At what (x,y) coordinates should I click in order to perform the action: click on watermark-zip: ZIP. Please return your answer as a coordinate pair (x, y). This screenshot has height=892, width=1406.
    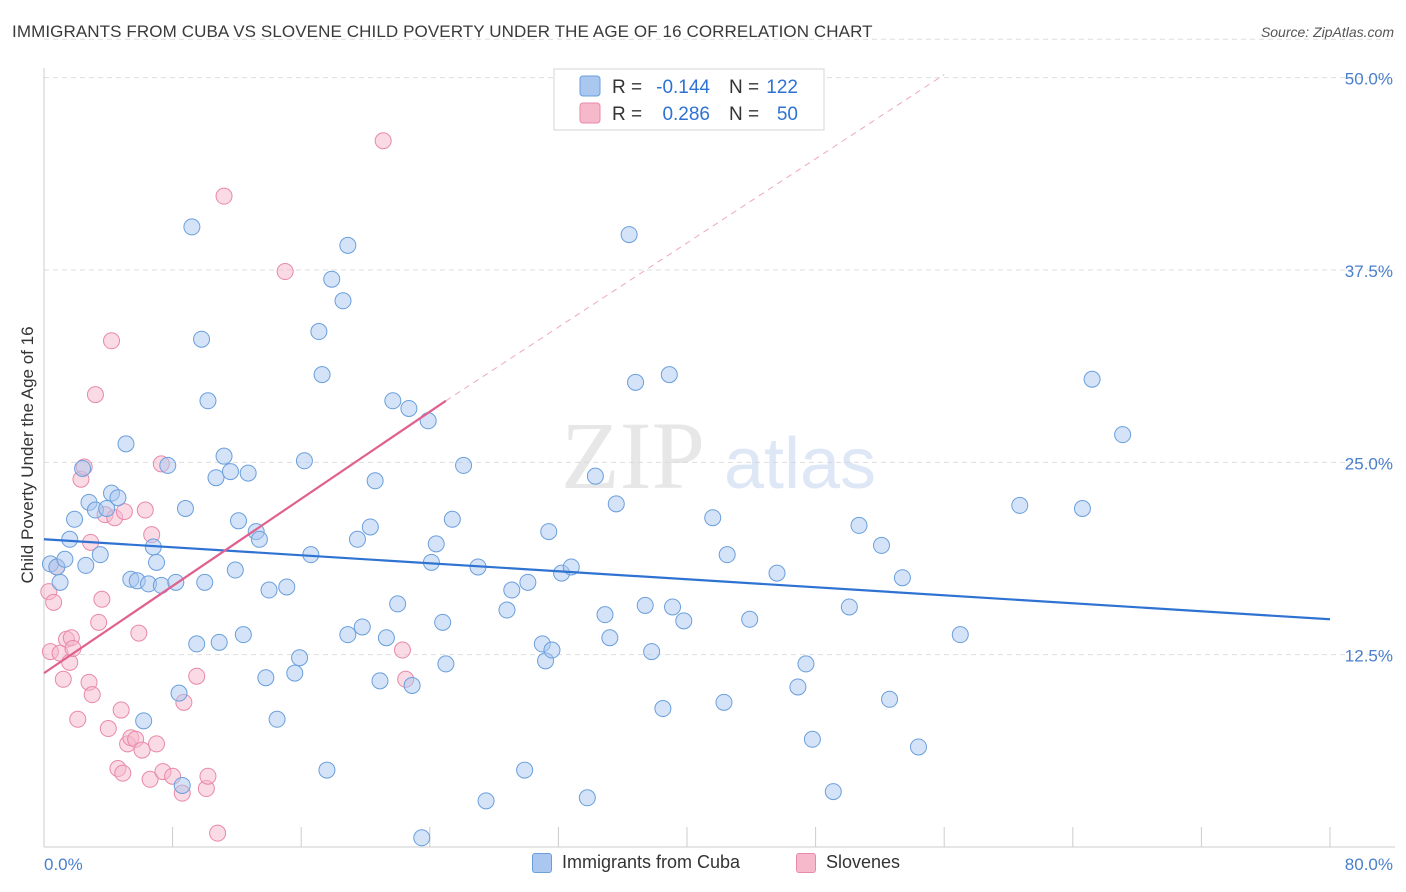
    Looking at the image, I should click on (633, 455).